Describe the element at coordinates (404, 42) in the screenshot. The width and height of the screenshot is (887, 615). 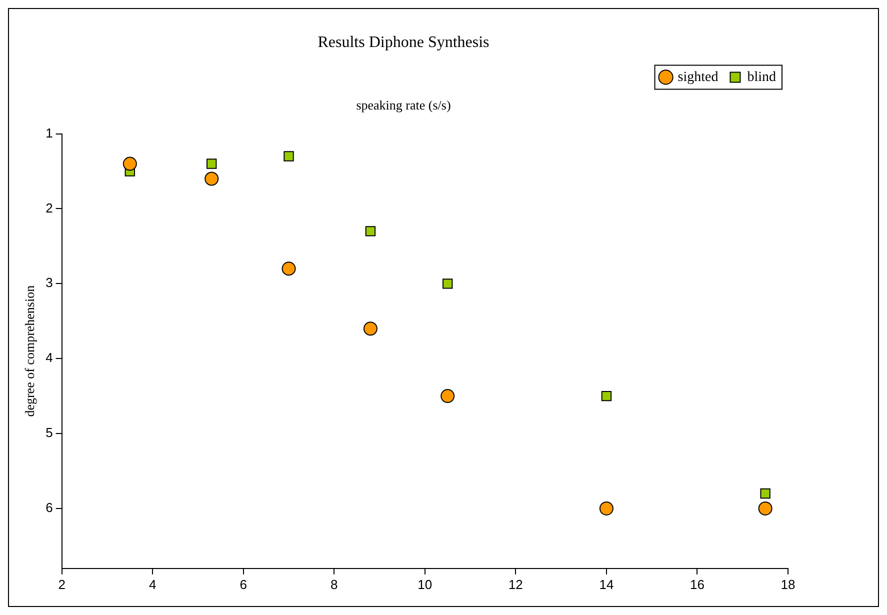
I see `chart-title: Results Diphone Synthesis` at that location.